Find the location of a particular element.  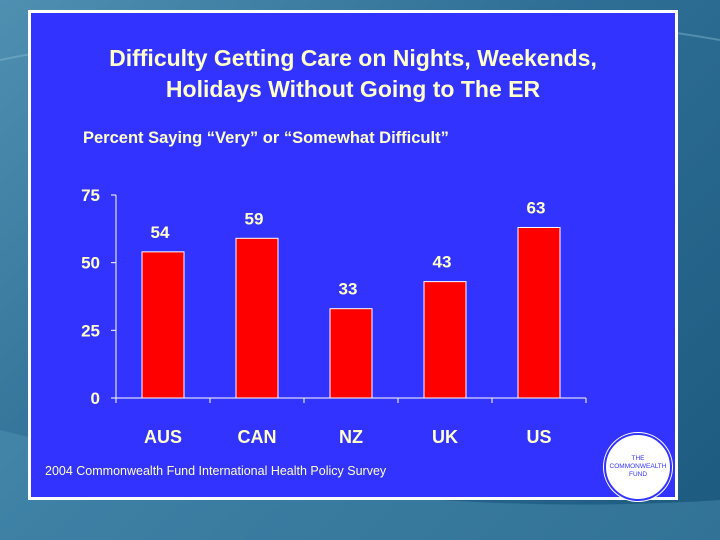

y-tick-label: 0 is located at coordinates (95, 398).